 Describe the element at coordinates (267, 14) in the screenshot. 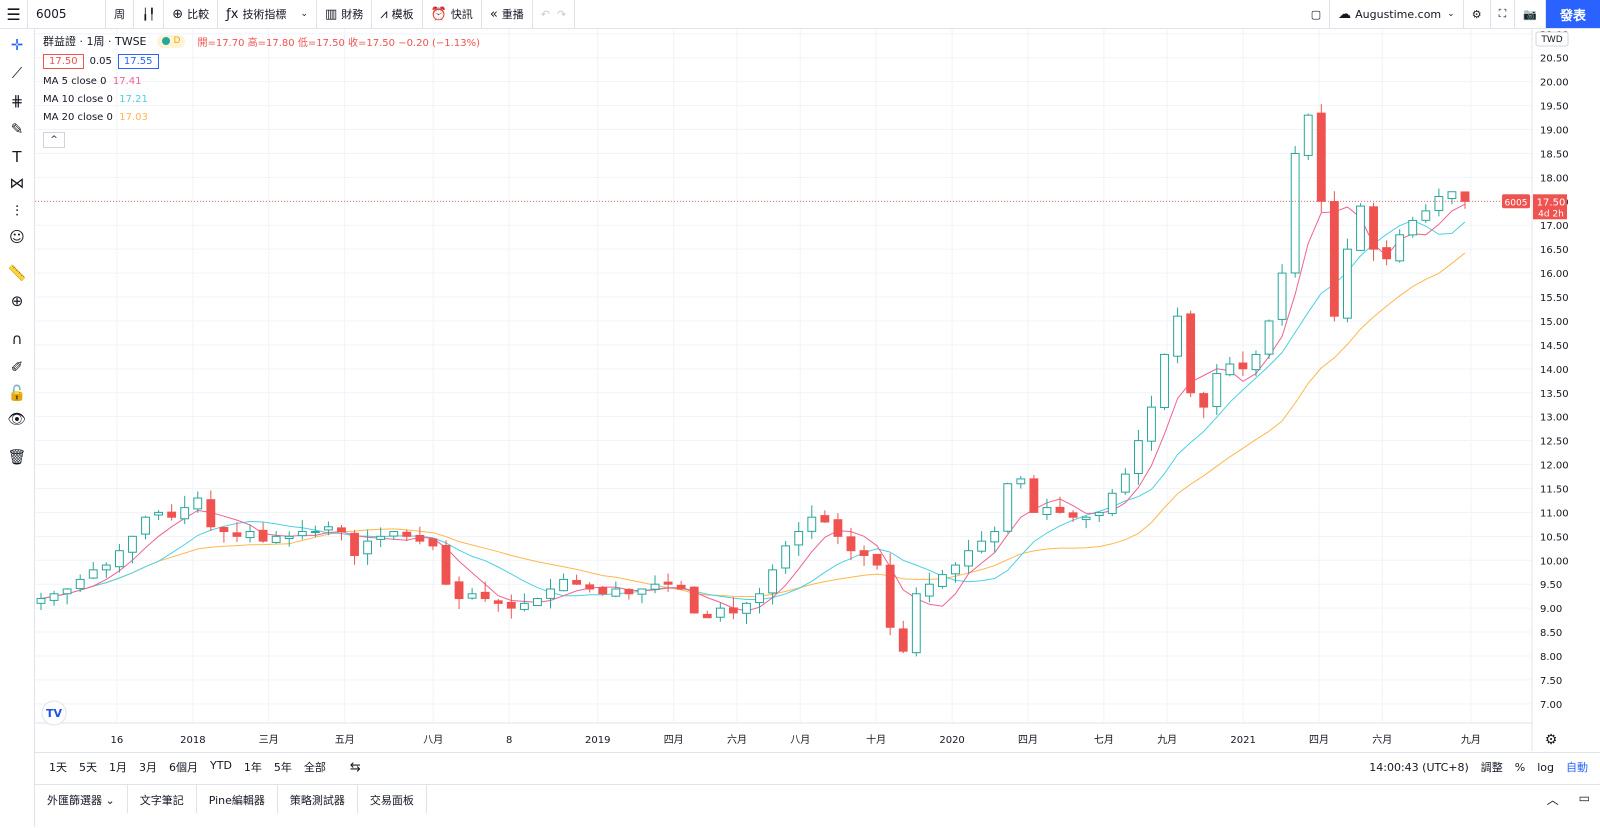

I see `indicators-button: ƒx 技術指標 ⌄` at that location.